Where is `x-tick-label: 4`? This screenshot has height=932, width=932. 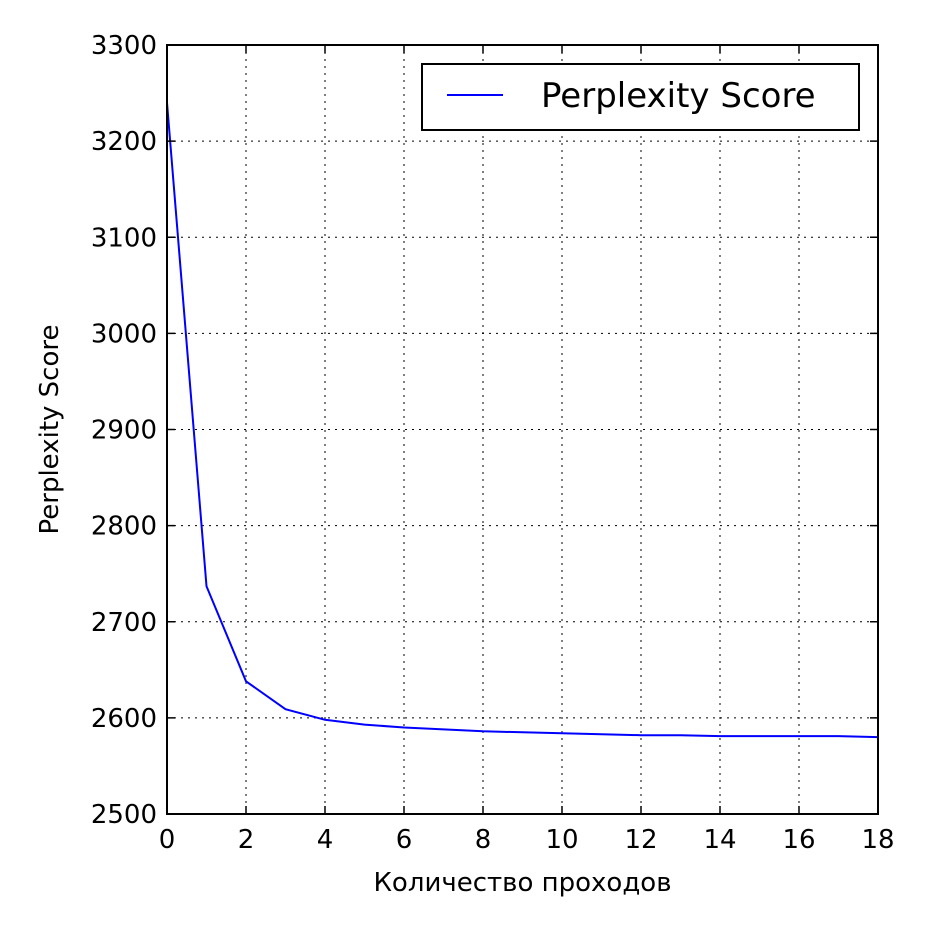
x-tick-label: 4 is located at coordinates (325, 840).